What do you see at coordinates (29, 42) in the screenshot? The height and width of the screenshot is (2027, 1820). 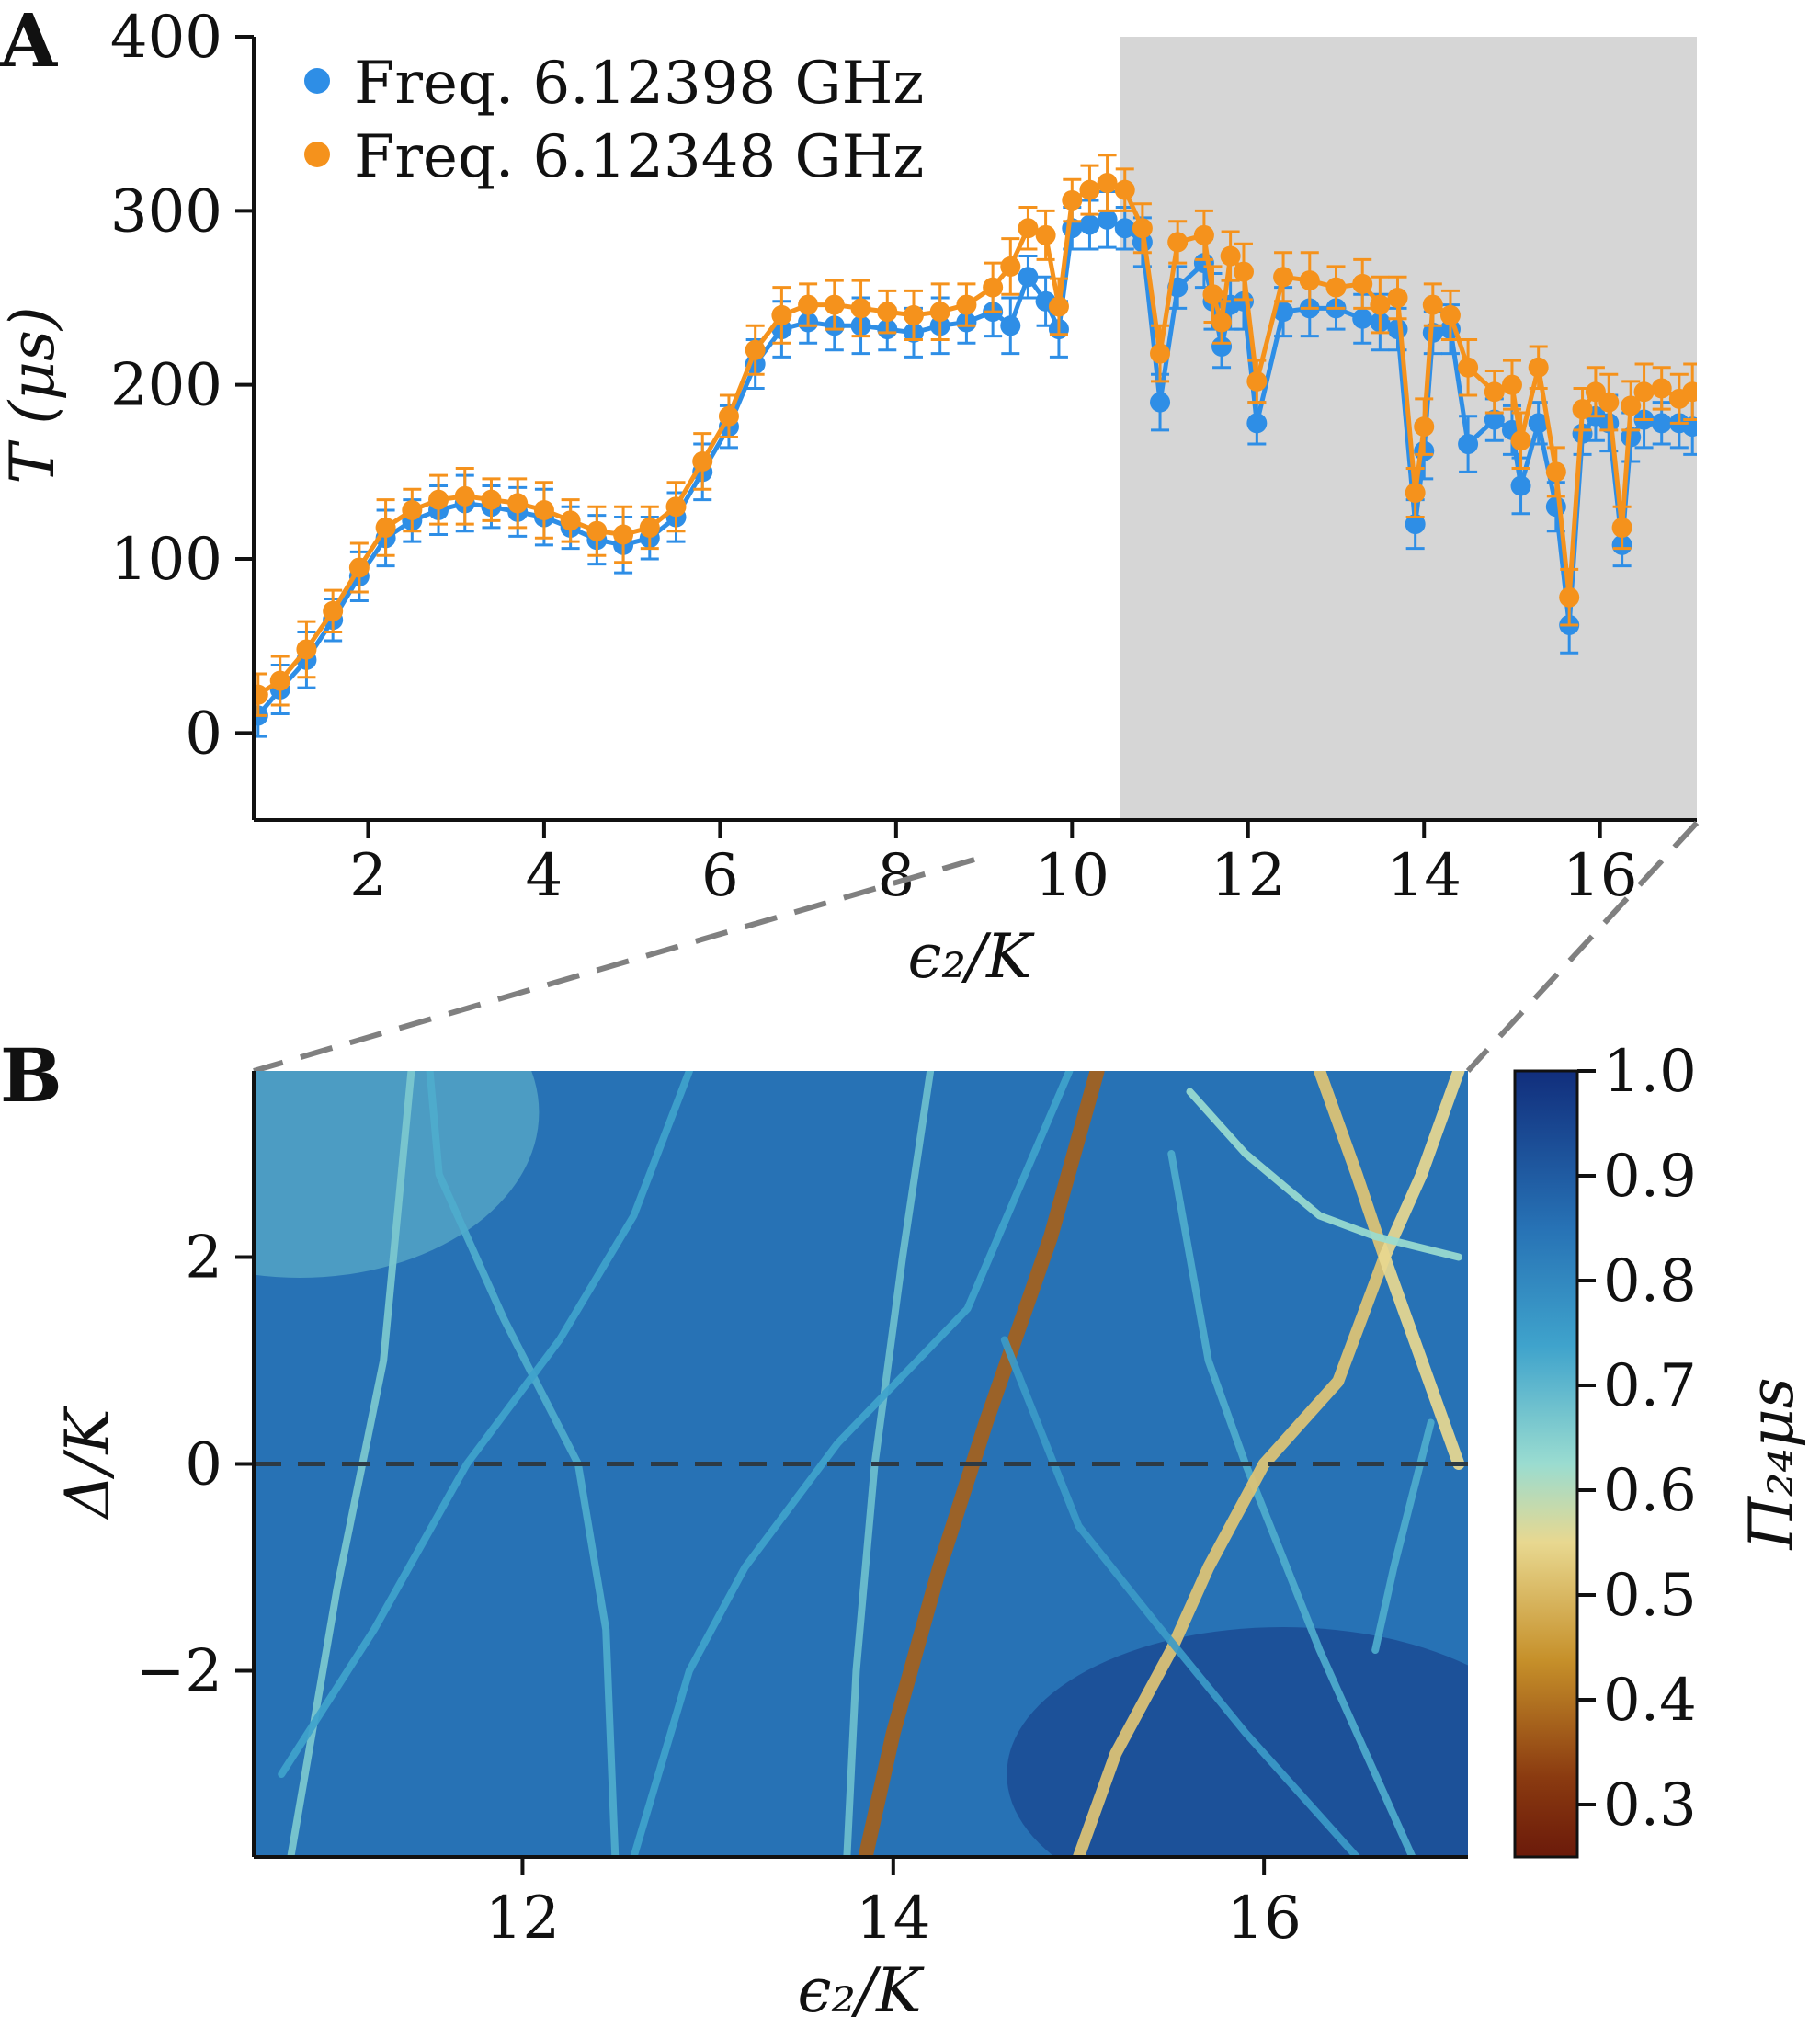 I see `panel-label-a: A` at bounding box center [29, 42].